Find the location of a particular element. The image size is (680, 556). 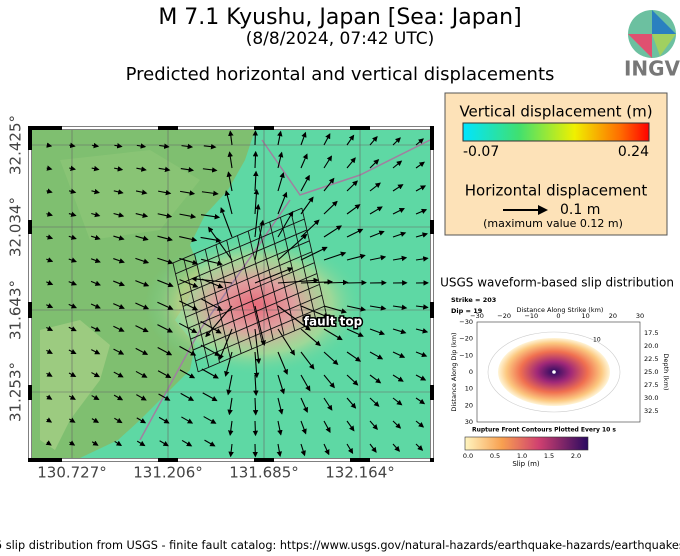

depth-tick-label: 30.0 is located at coordinates (651, 398).